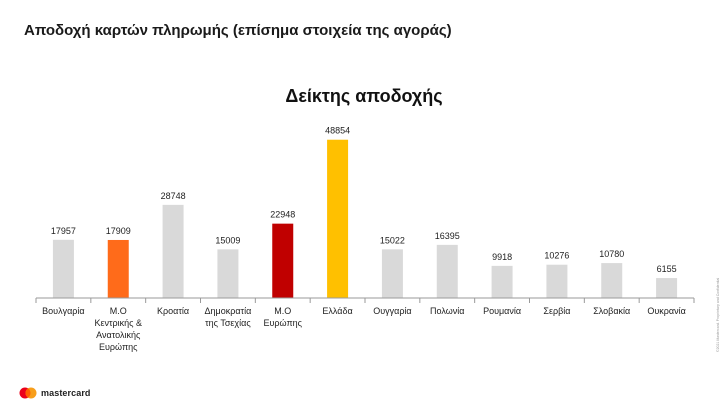  Describe the element at coordinates (118, 323) in the screenshot. I see `category-label: Κεντρικής &` at that location.